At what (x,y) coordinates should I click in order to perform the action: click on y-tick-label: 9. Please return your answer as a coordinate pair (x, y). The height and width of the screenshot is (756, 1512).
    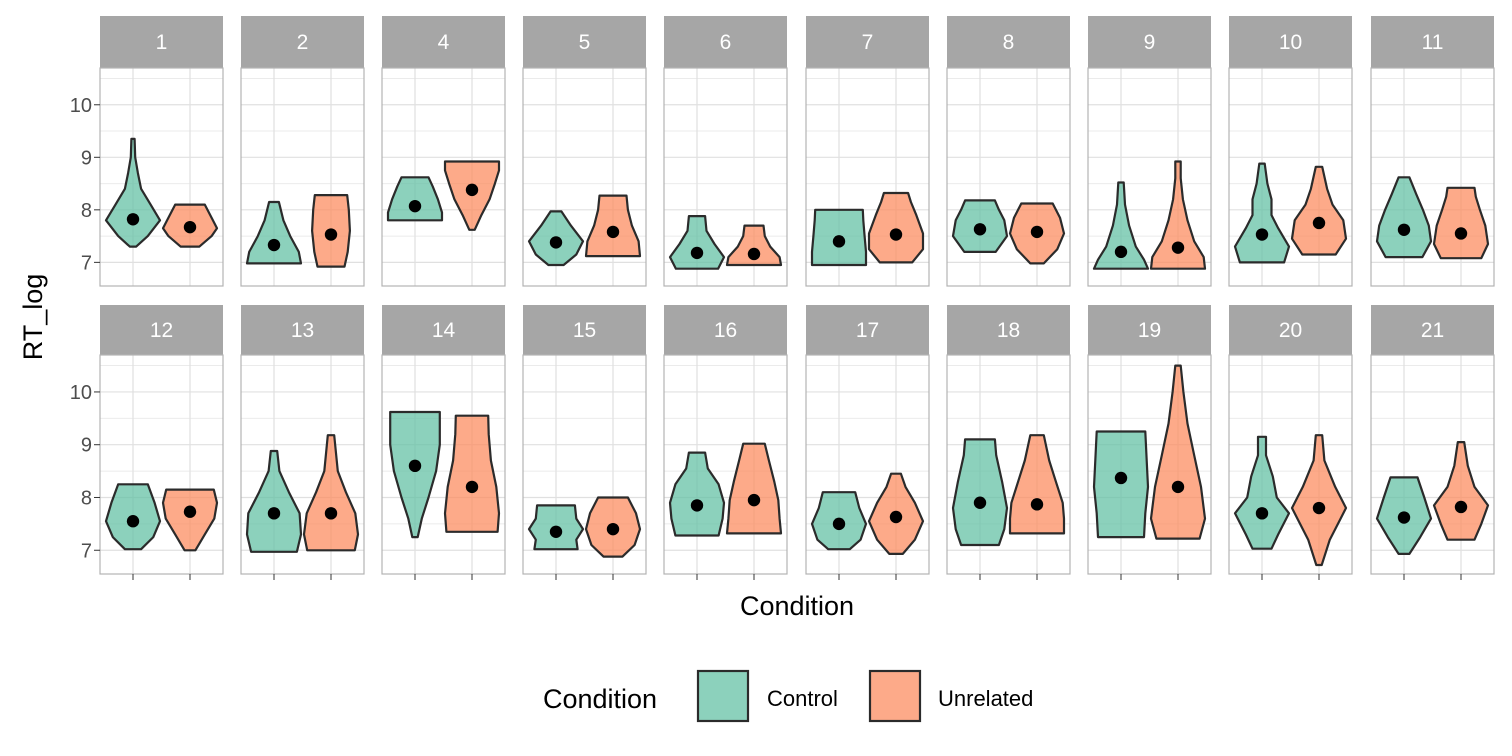
    Looking at the image, I should click on (86, 446).